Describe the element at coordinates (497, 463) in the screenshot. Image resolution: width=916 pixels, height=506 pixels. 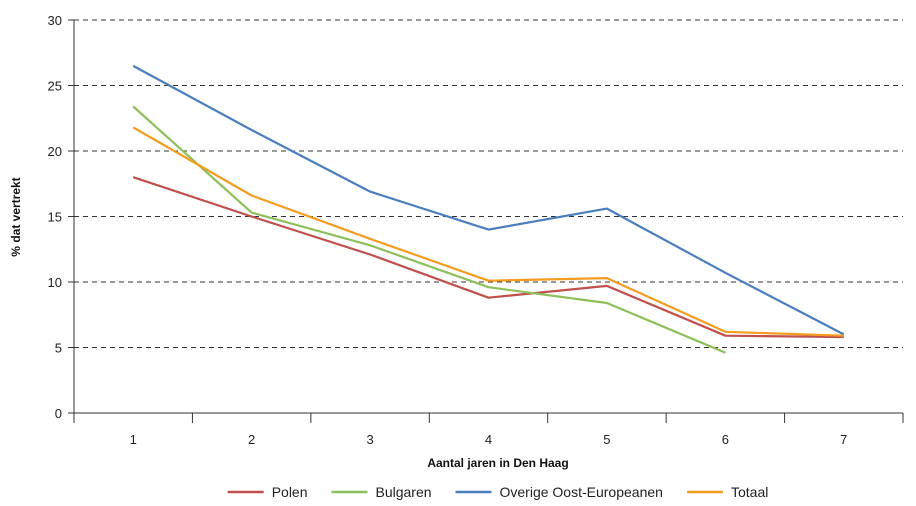
I see `x-axis-title: Aantal jaren in Den Haag` at that location.